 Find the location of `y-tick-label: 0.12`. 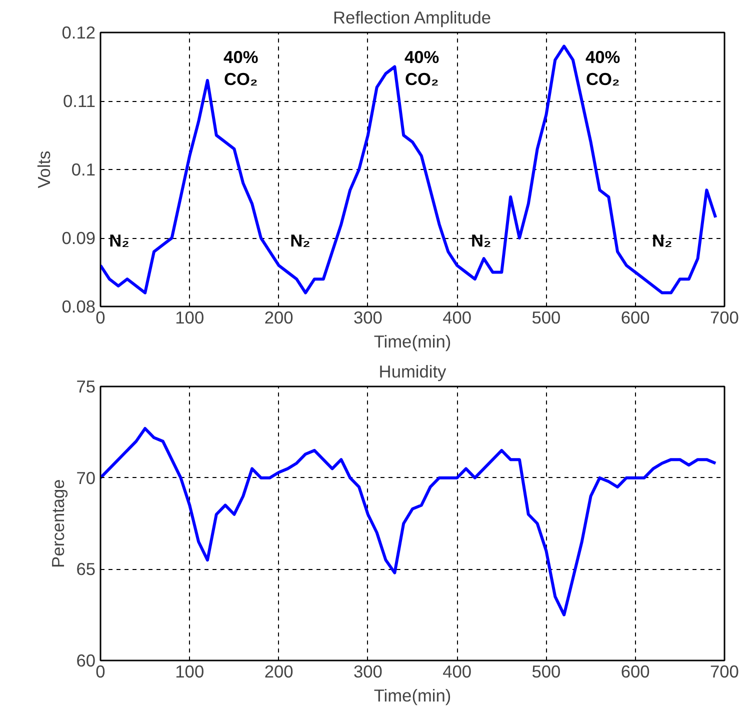

y-tick-label: 0.12 is located at coordinates (79, 32).